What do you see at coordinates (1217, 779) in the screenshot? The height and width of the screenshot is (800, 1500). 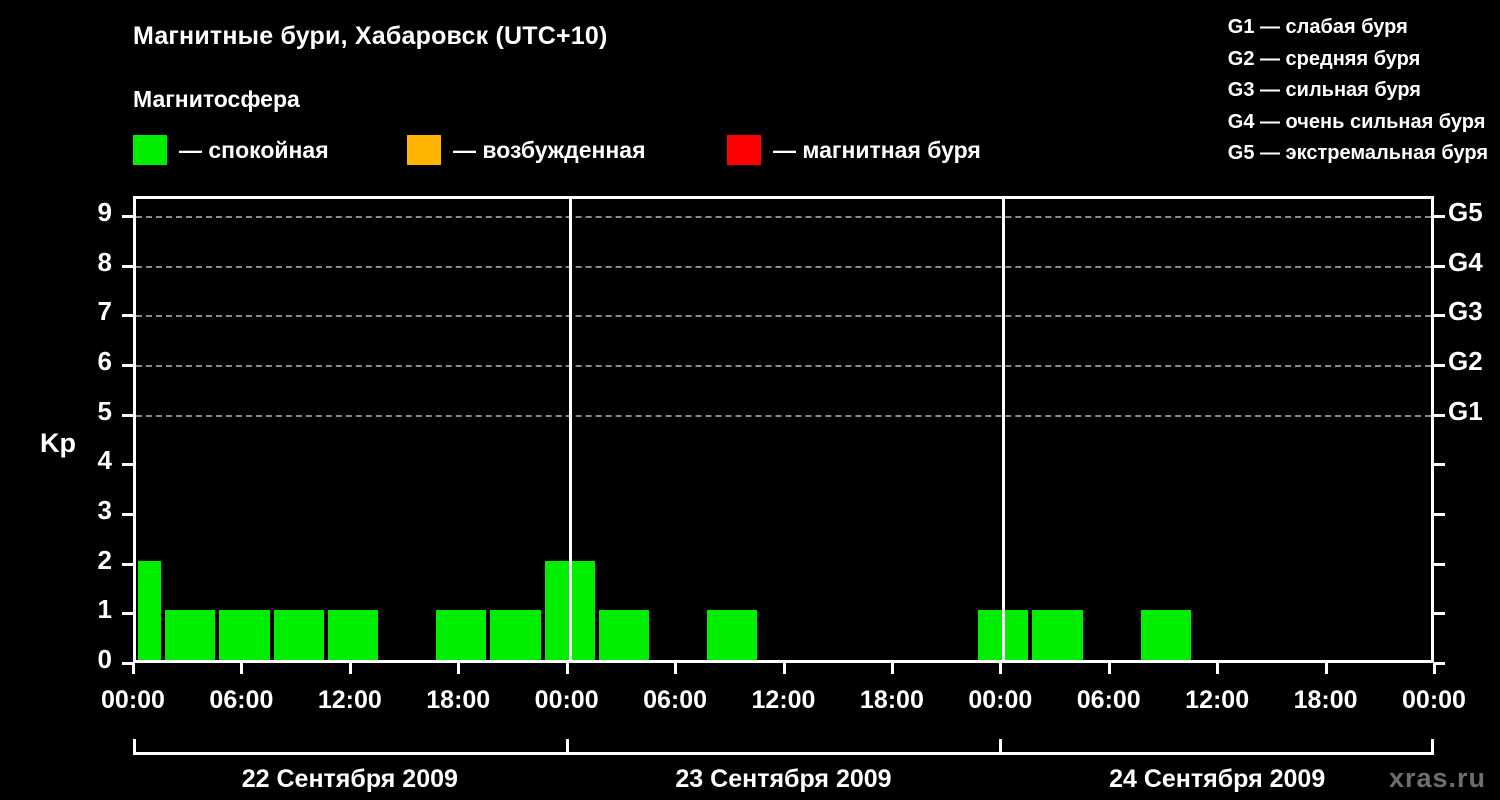 I see `date-label-2: 24 Сентября 2009` at bounding box center [1217, 779].